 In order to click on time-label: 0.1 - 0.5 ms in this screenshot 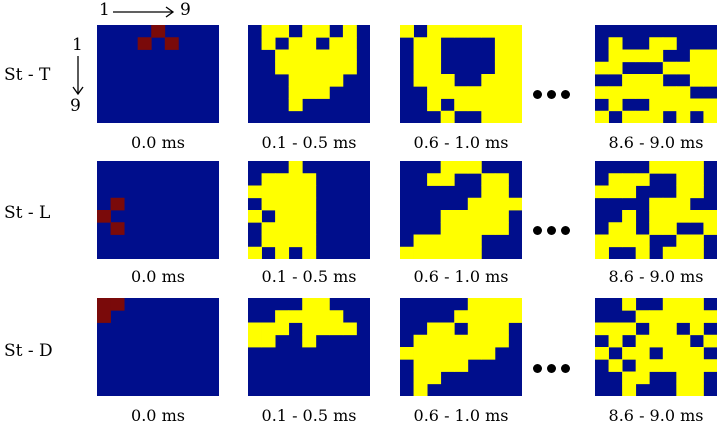, I will do `click(309, 276)`.